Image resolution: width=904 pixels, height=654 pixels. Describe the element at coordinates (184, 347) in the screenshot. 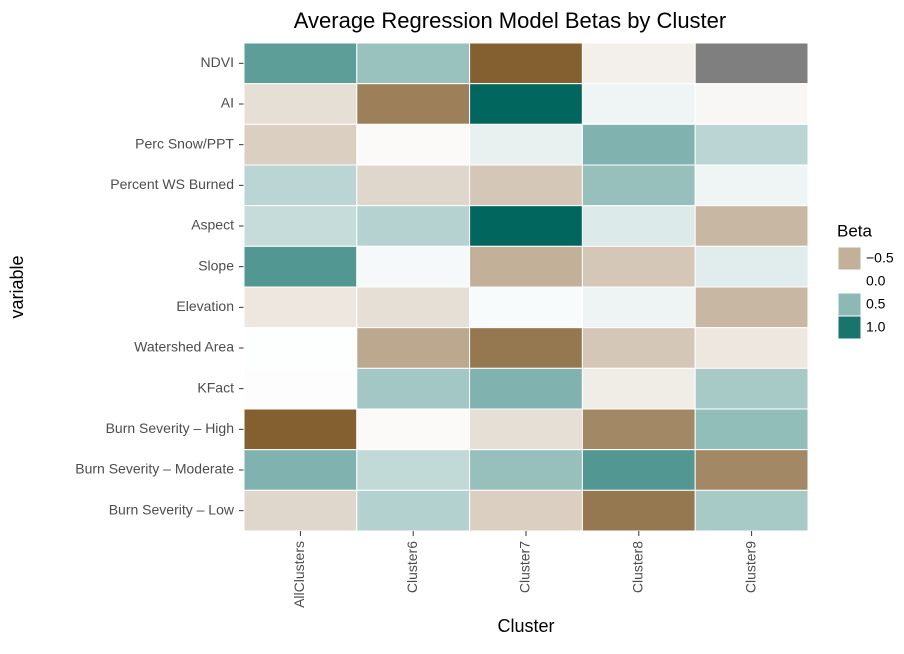

I see `y-tick-label: Watershed Area` at that location.